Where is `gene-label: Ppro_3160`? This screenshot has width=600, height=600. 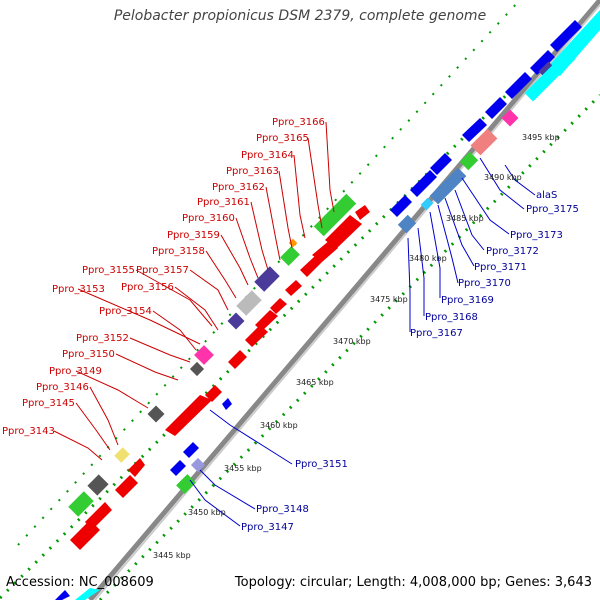
gene-label: Ppro_3160 is located at coordinates (208, 218).